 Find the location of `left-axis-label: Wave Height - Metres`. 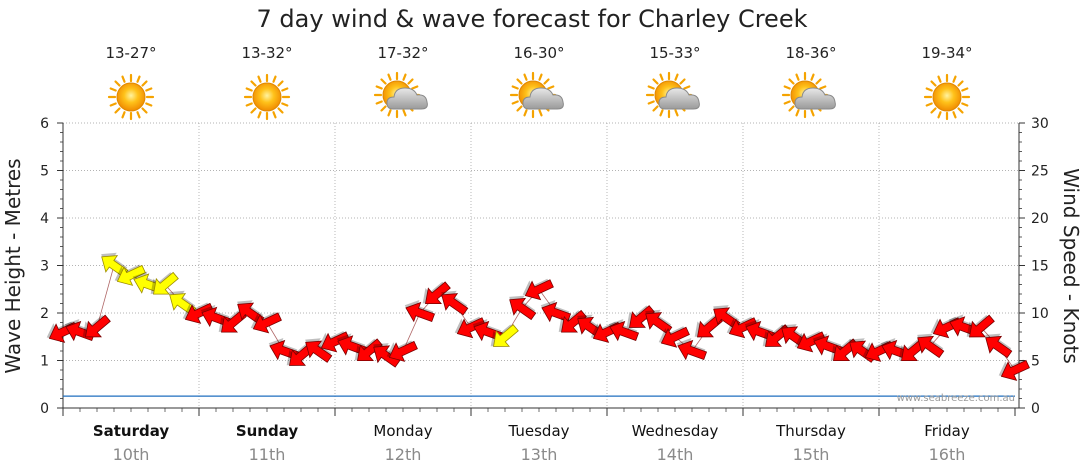

left-axis-label: Wave Height - Metres is located at coordinates (13, 265).